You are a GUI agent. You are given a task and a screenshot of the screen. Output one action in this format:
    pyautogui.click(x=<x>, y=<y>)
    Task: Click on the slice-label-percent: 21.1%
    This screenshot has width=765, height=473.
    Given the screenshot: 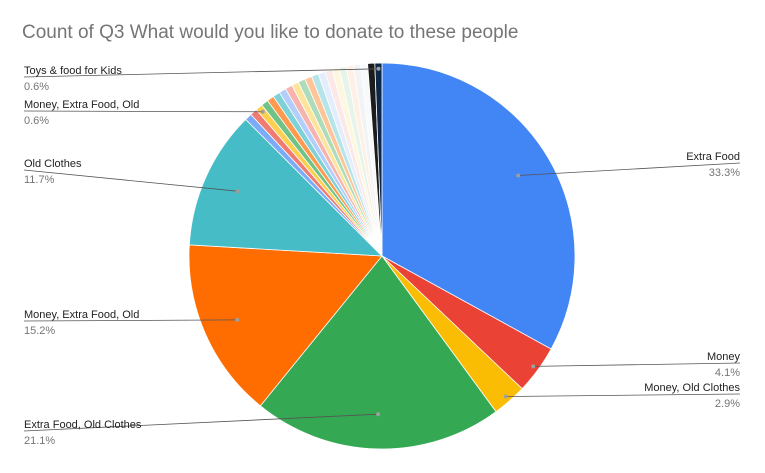 What is the action you would take?
    pyautogui.click(x=39, y=441)
    